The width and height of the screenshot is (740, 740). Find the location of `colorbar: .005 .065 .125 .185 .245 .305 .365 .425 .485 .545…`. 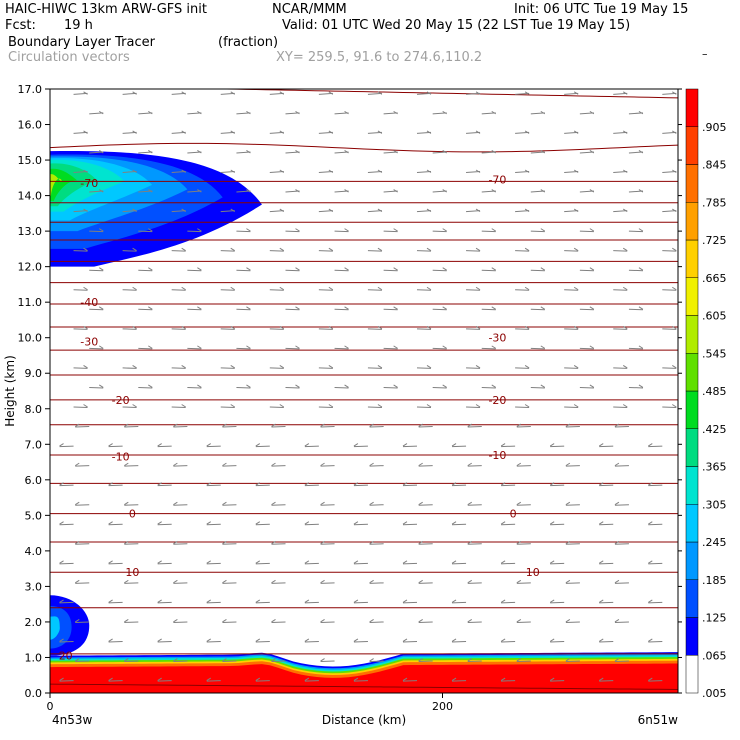

colorbar: .005 .065 .125 .185 .245 .305 .365 .425 .485 .545… is located at coordinates (706, 373).